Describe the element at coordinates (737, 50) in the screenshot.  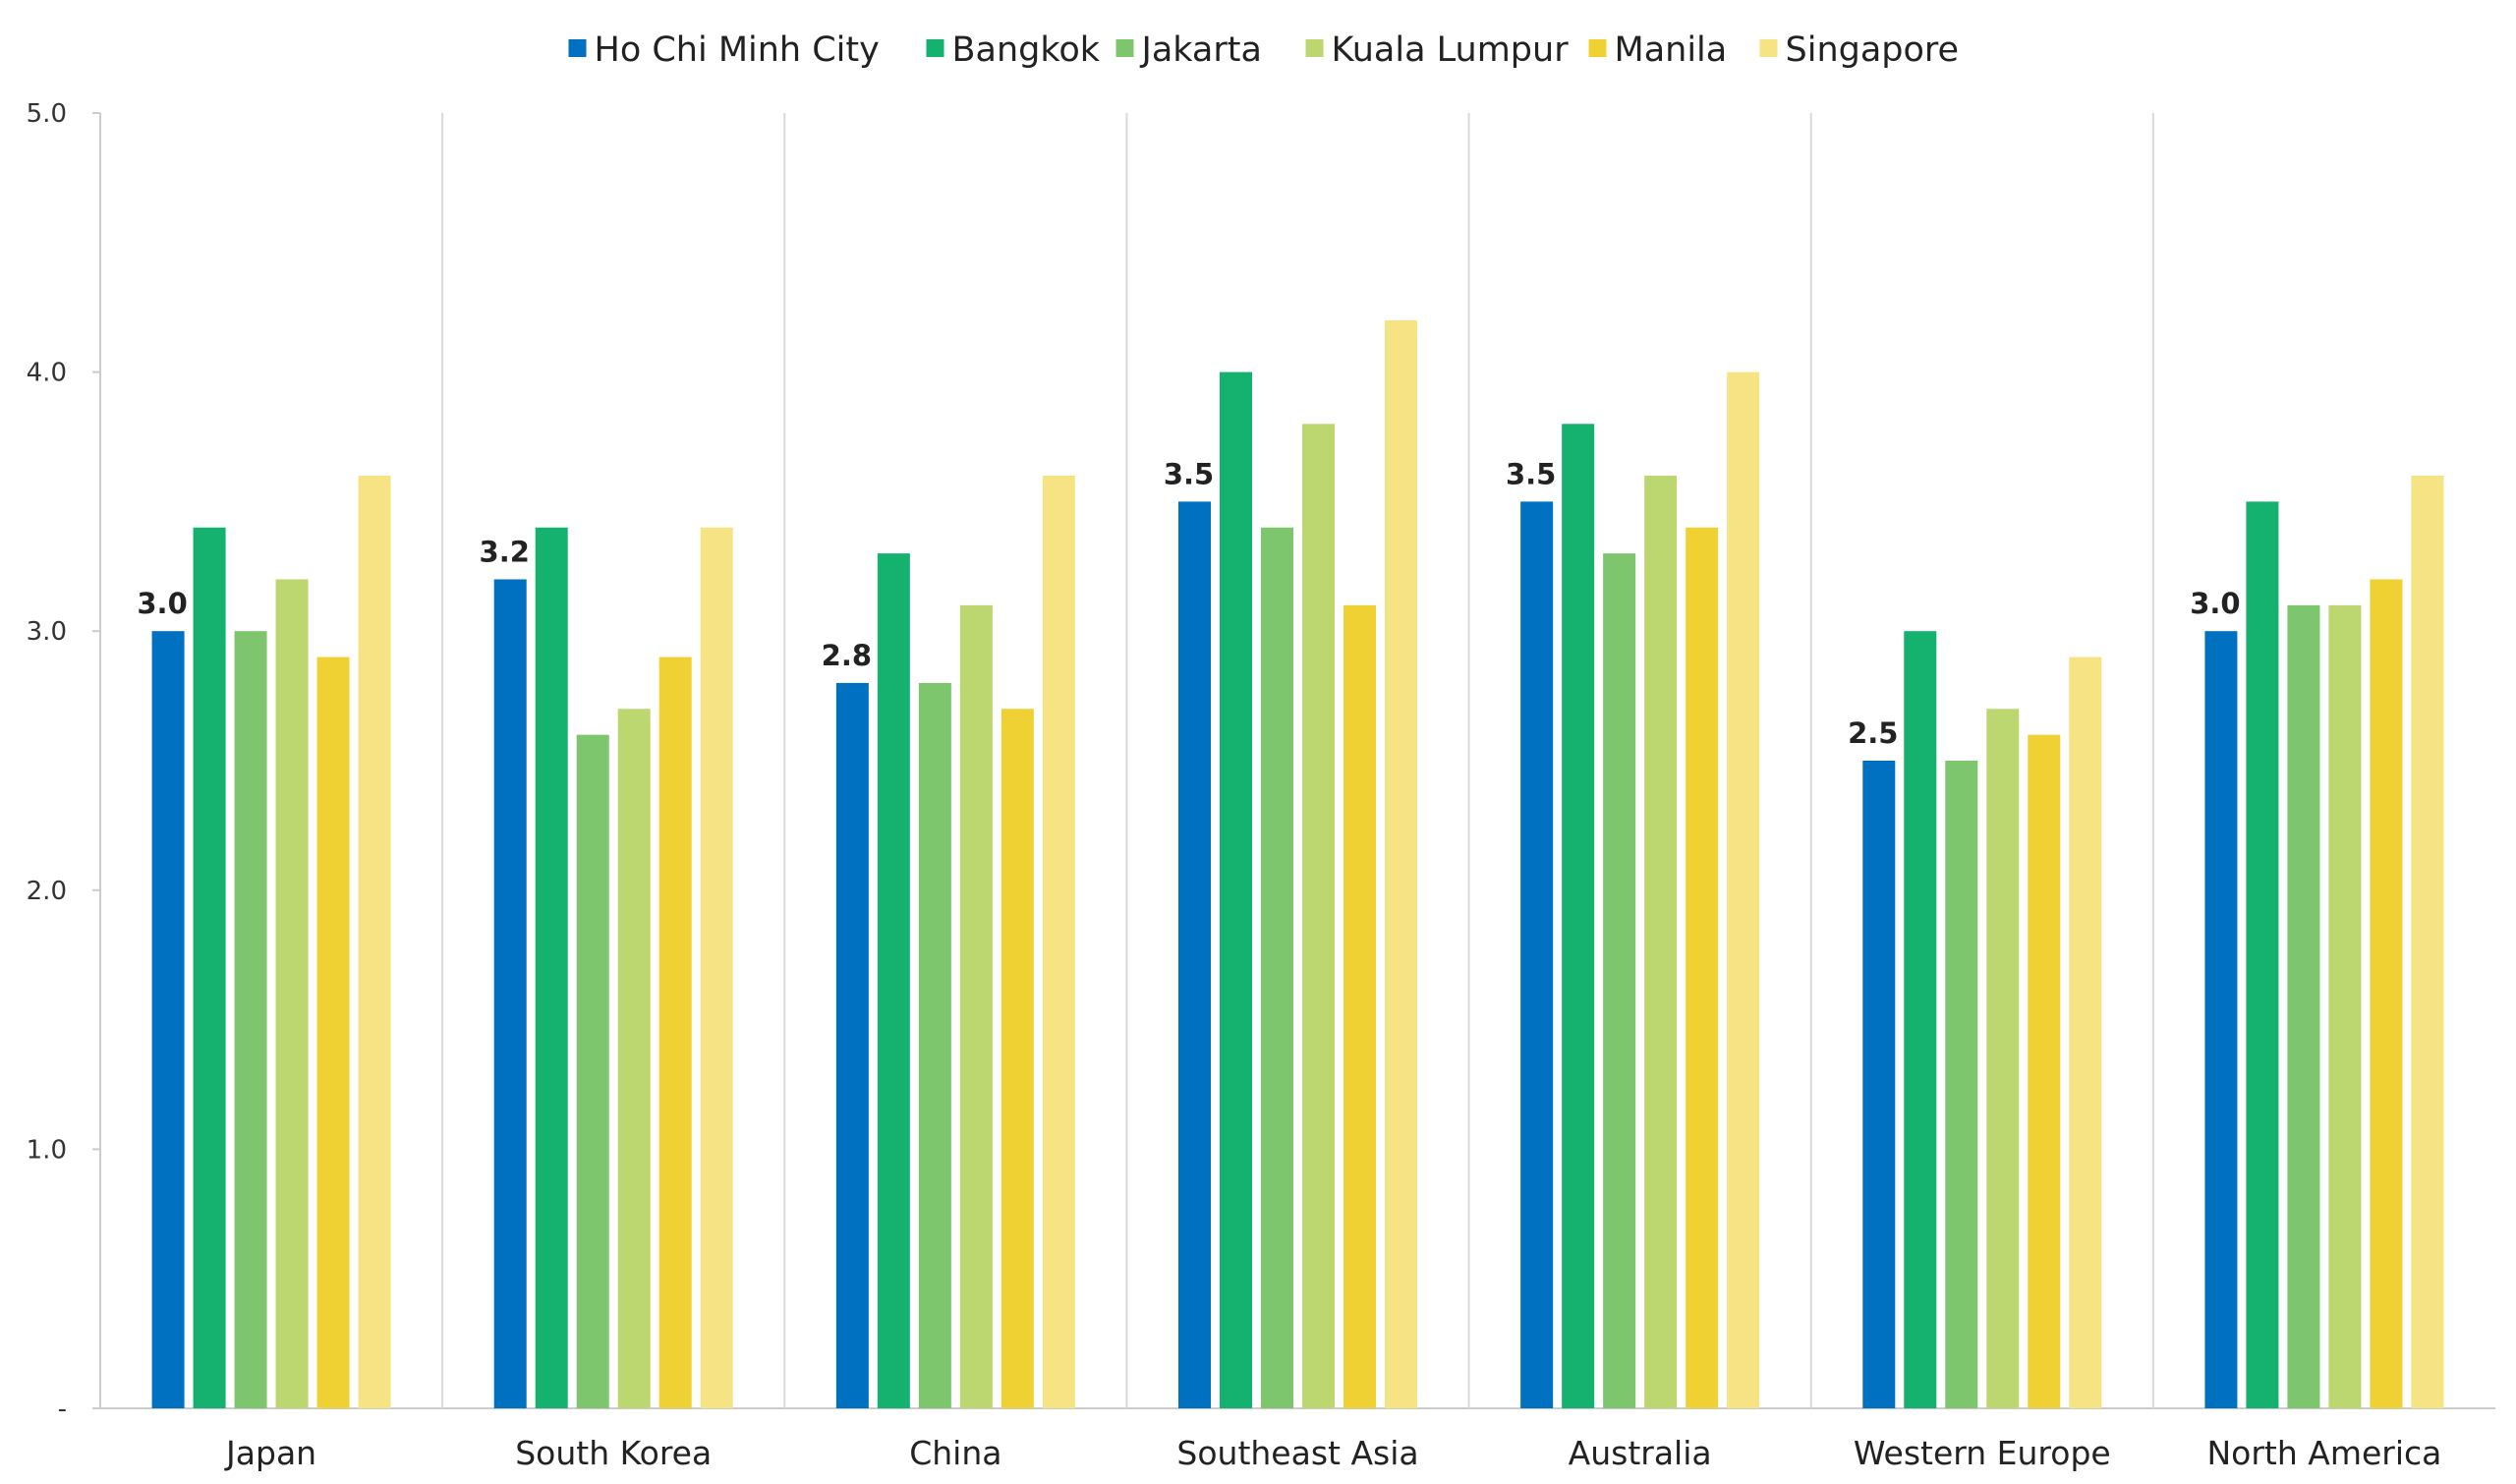
I see `legend-label: Ho Chi Minh City` at that location.